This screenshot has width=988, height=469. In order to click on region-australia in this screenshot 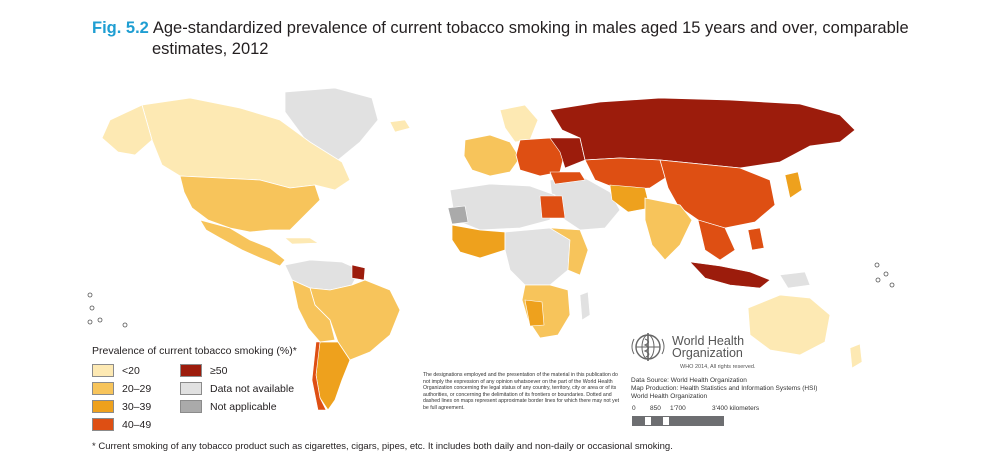, I will do `click(789, 325)`.